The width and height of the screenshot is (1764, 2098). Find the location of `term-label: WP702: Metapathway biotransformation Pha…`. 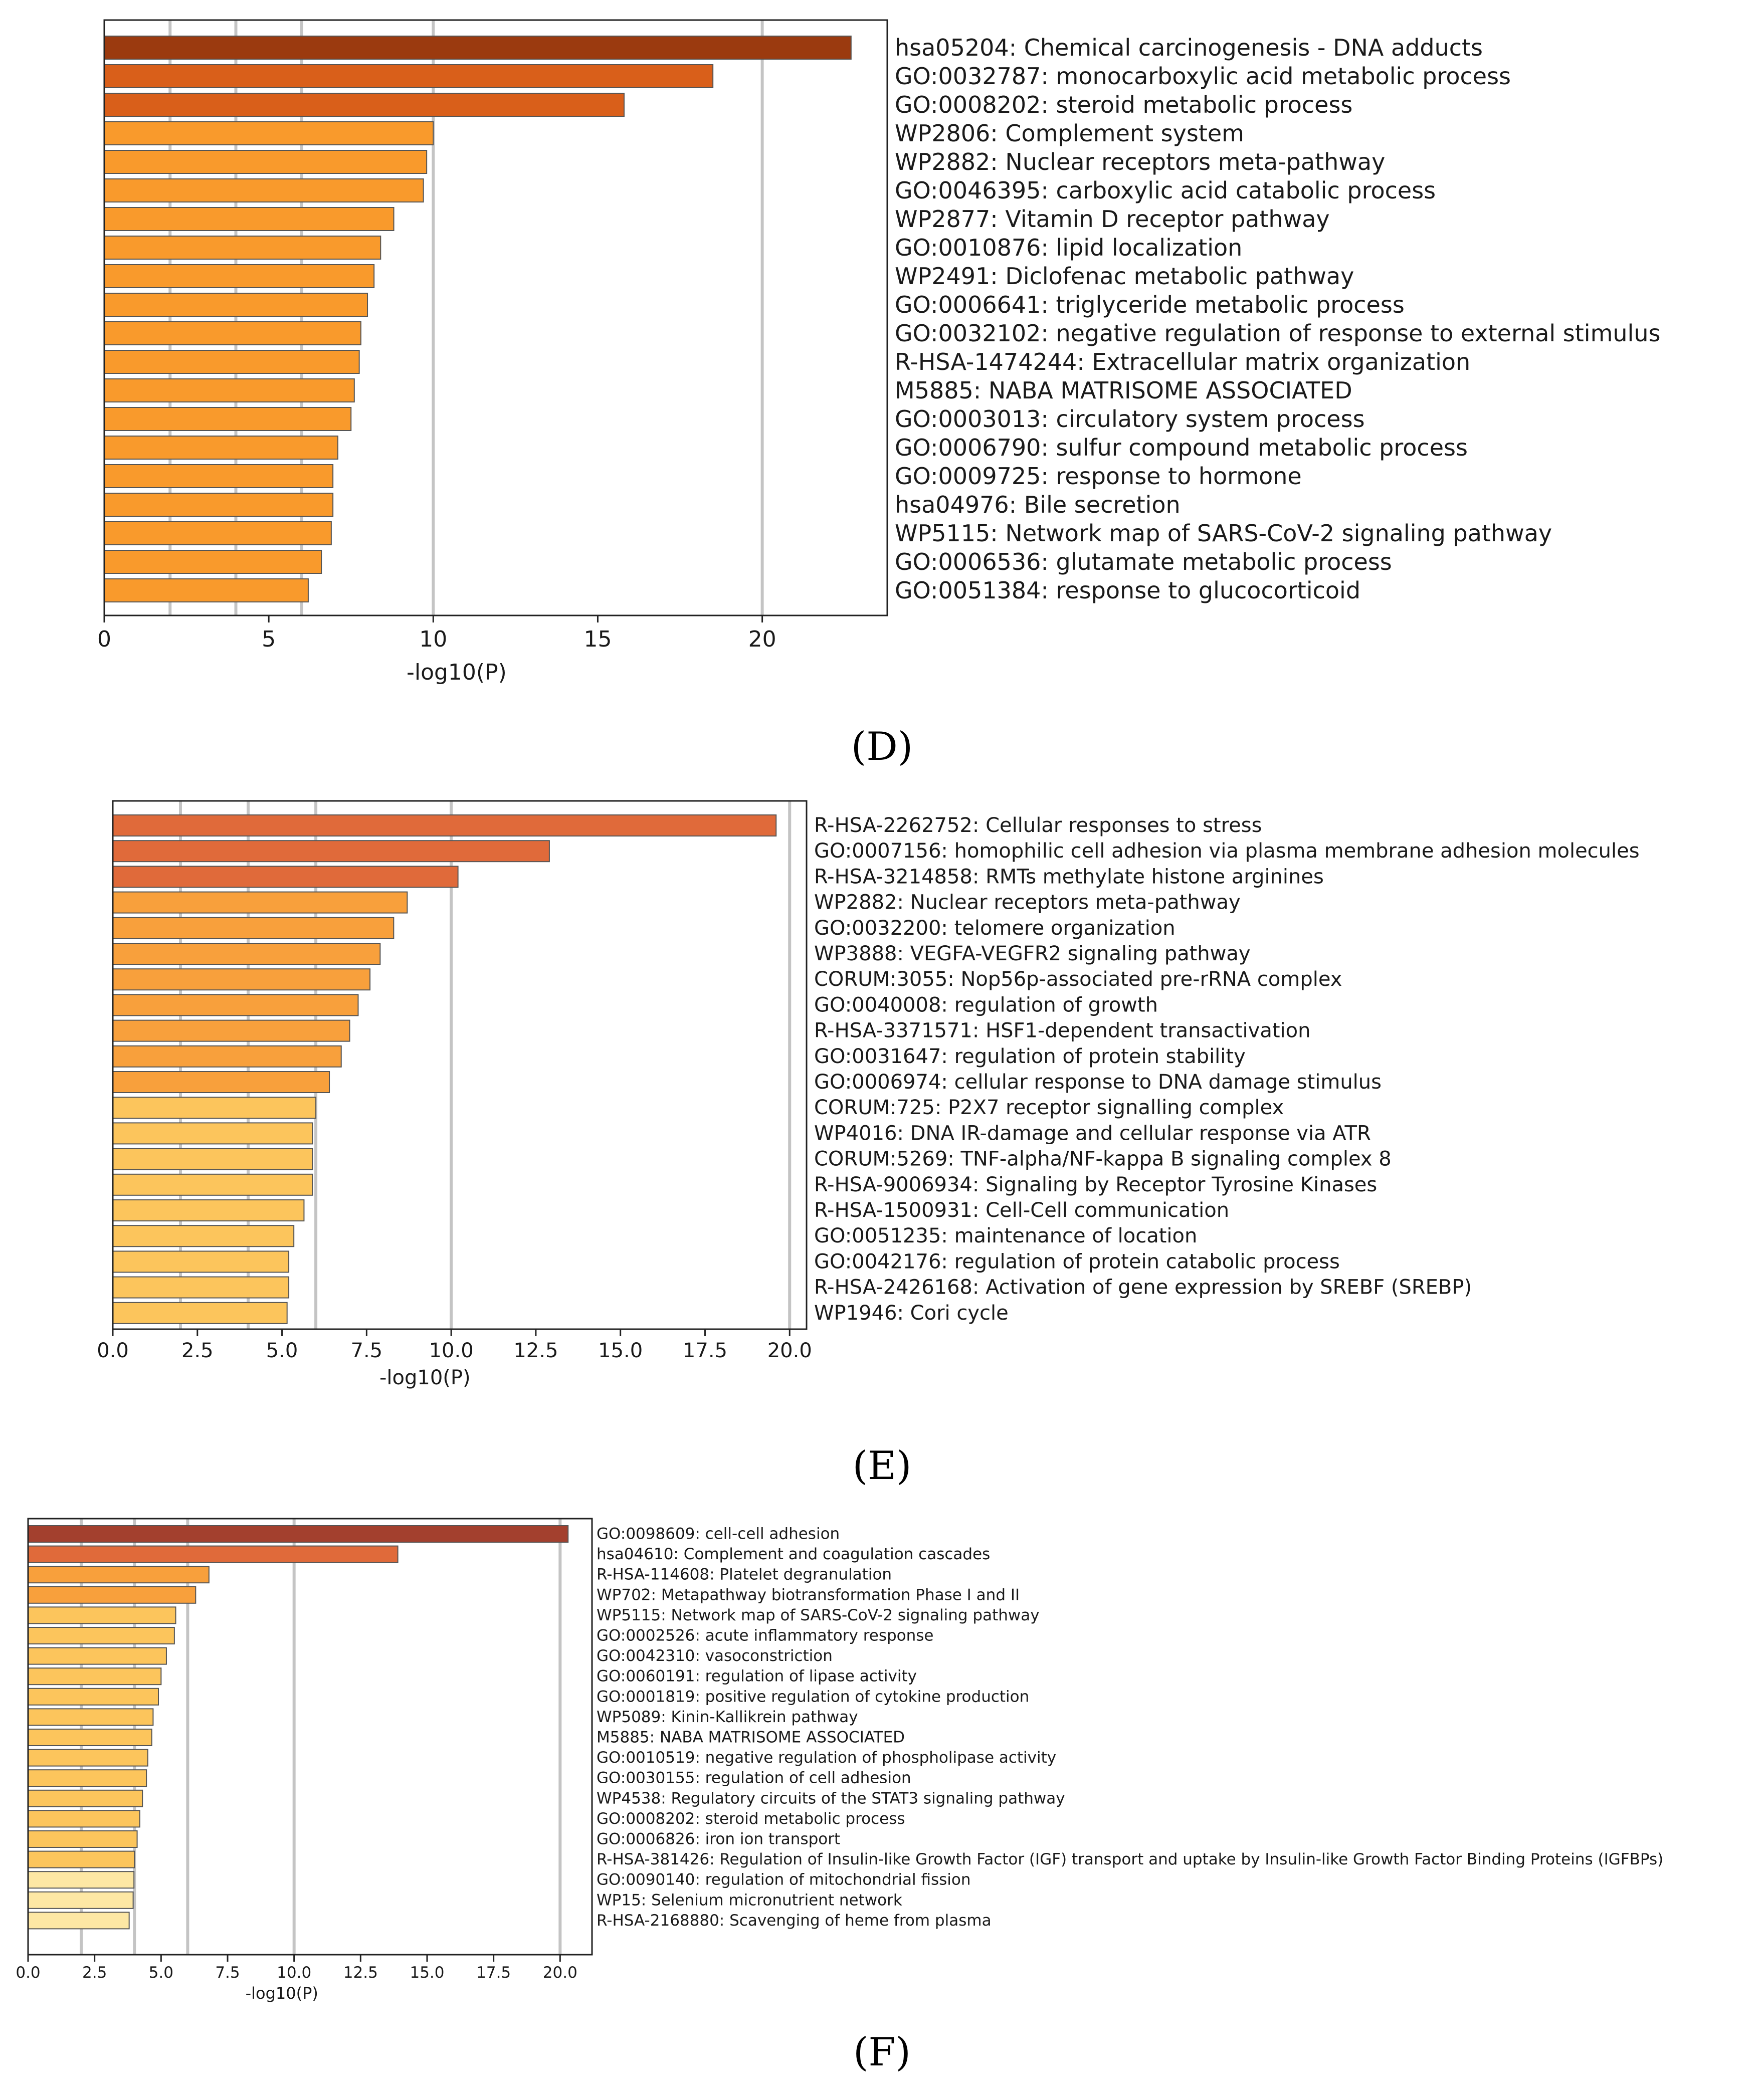

term-label: WP702: Metapathway biotransformation Pha… is located at coordinates (808, 1595).